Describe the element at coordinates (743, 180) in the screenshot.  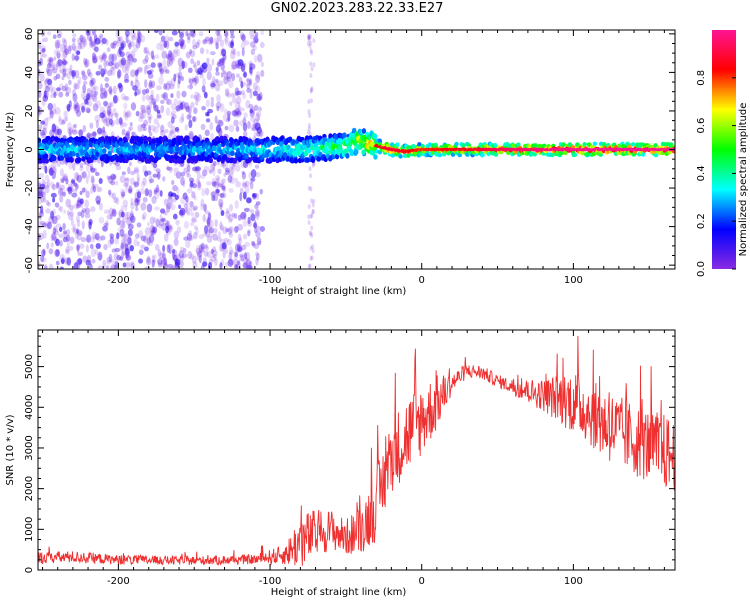
I see `colorbar-label: Normalized spectral amplitude` at that location.